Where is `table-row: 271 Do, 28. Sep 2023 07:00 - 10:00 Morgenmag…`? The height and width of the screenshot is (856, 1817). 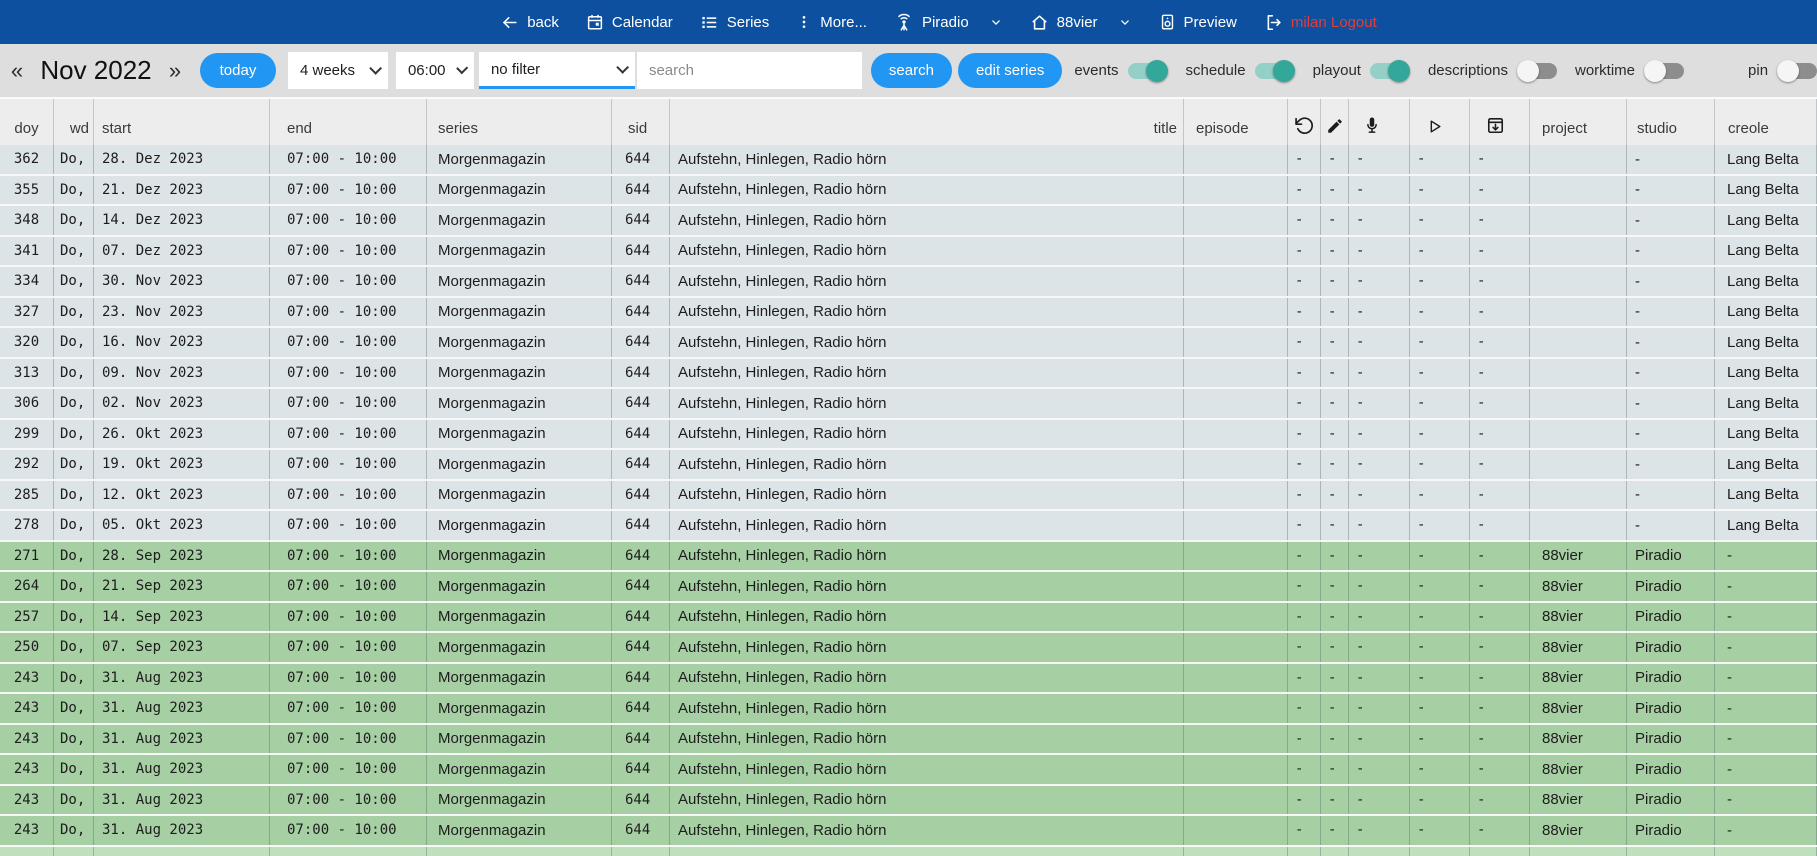 table-row: 271 Do, 28. Sep 2023 07:00 - 10:00 Morgenmag… is located at coordinates (908, 556).